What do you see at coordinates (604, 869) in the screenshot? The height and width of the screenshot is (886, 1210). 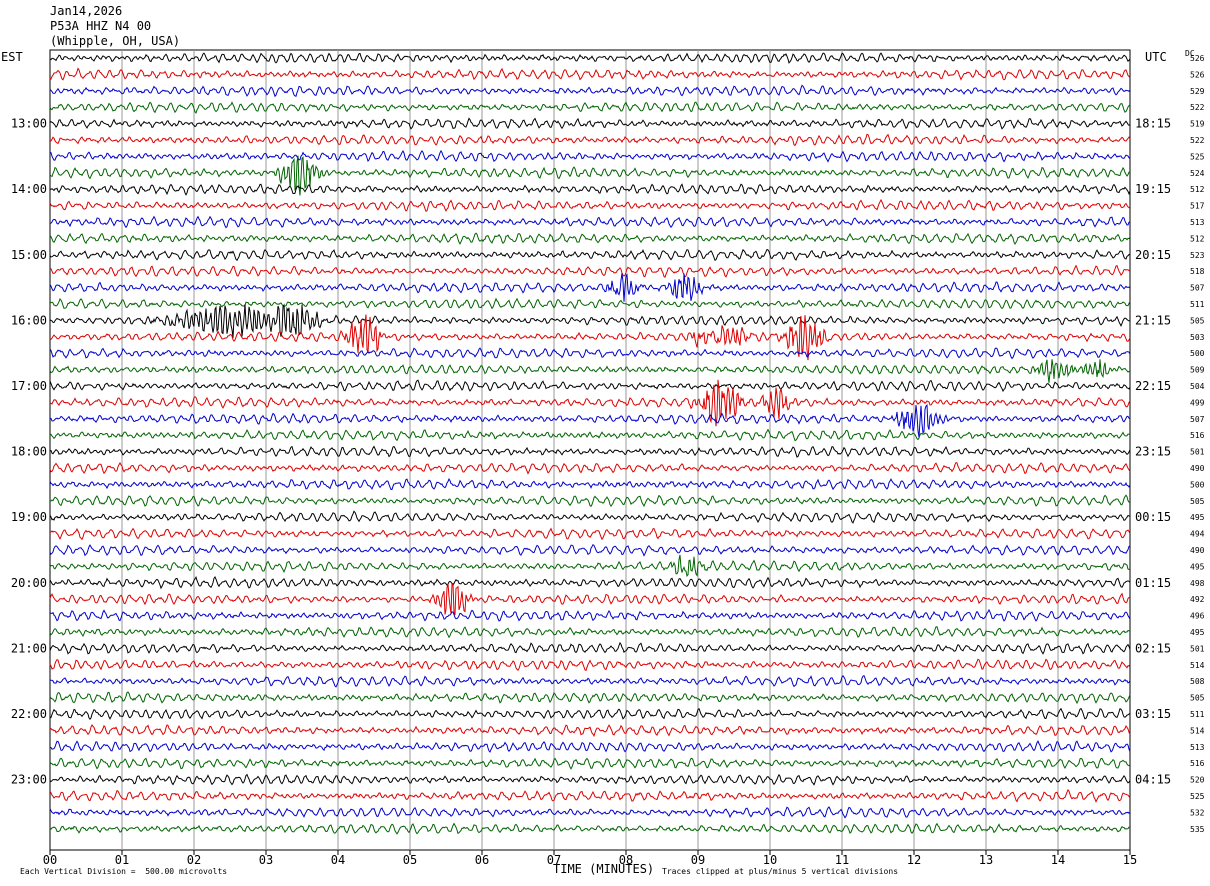 I see `x-axis-title: TIME (MINUTES)` at bounding box center [604, 869].